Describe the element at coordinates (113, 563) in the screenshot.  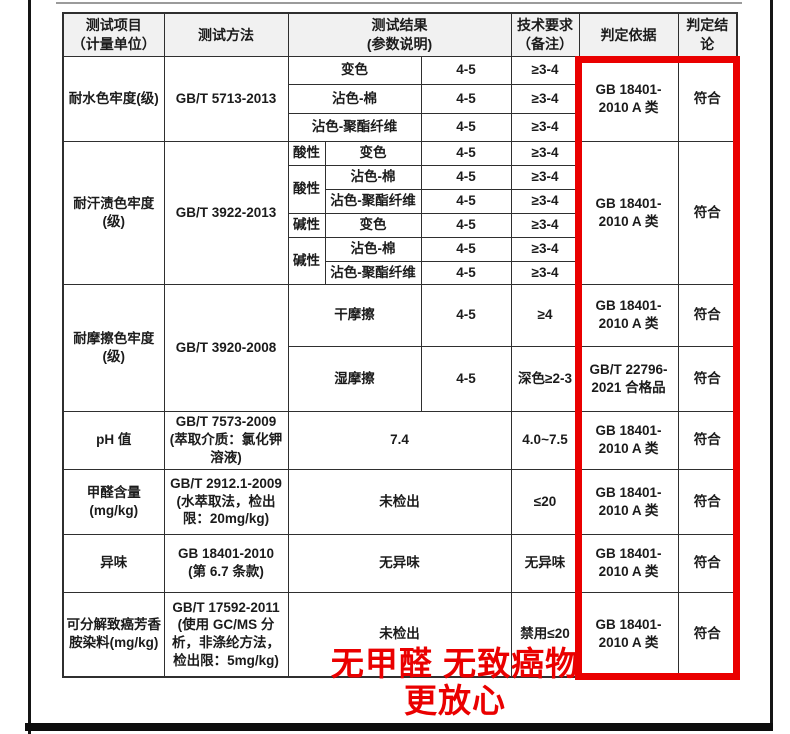
I see `cell-odor-item: 异味` at that location.